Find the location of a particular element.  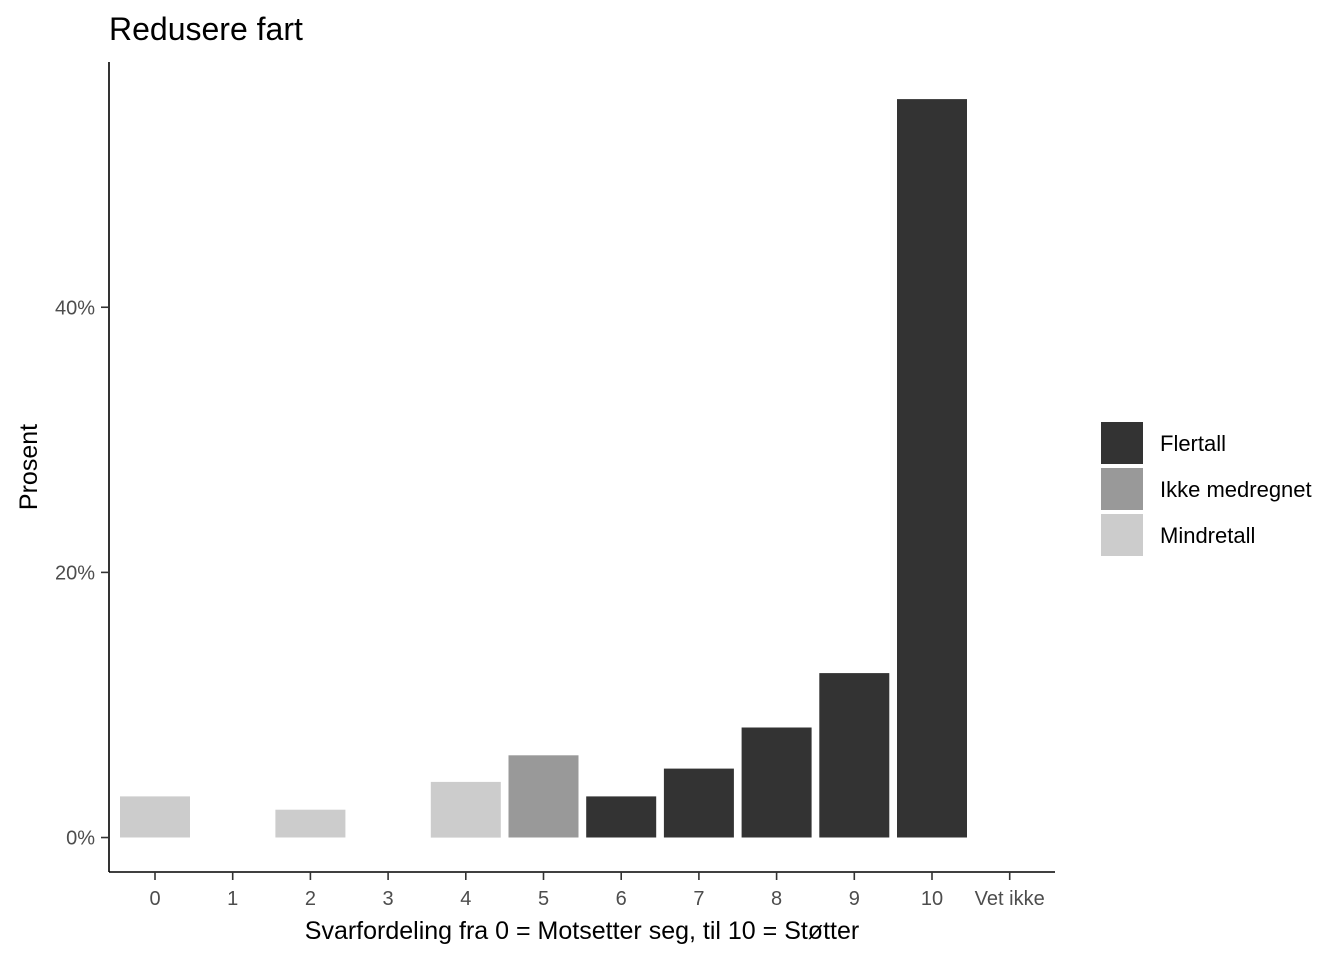

y-tick-label: 0% is located at coordinates (80, 839).